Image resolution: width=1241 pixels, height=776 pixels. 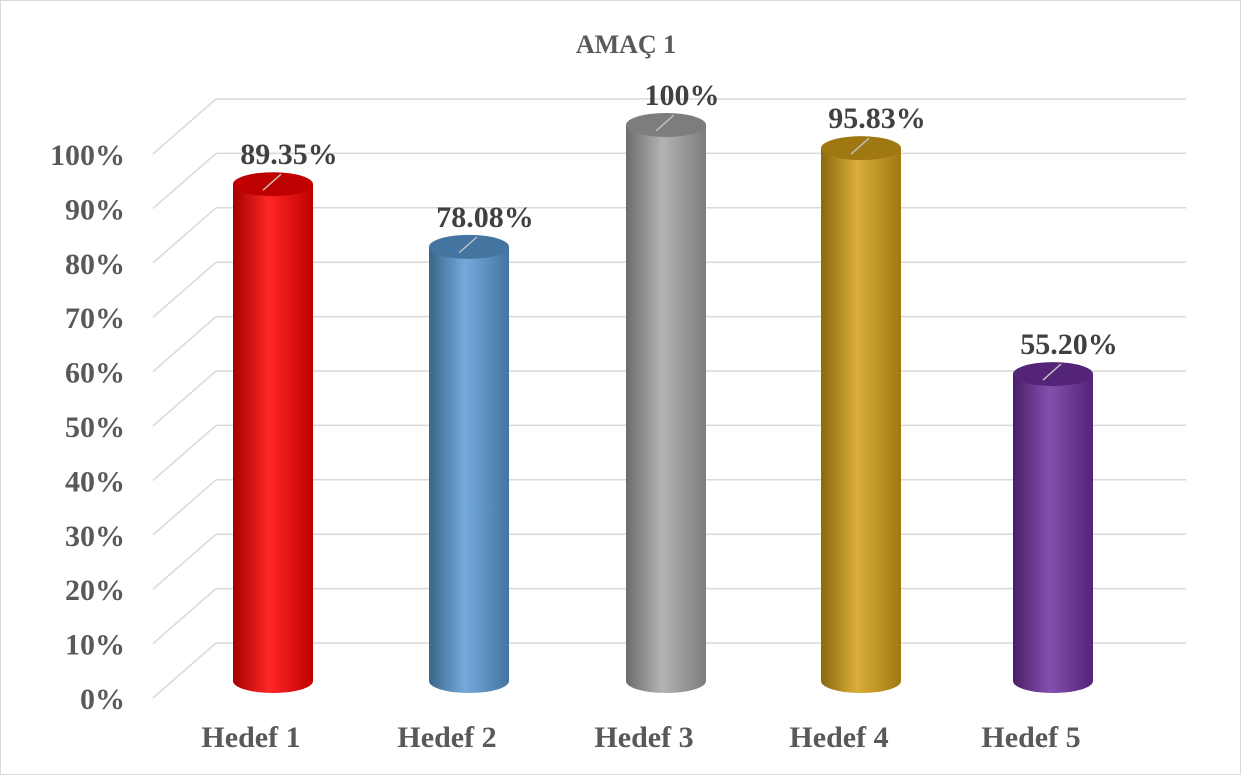 I want to click on y-tick-label: 50%, so click(x=95, y=427).